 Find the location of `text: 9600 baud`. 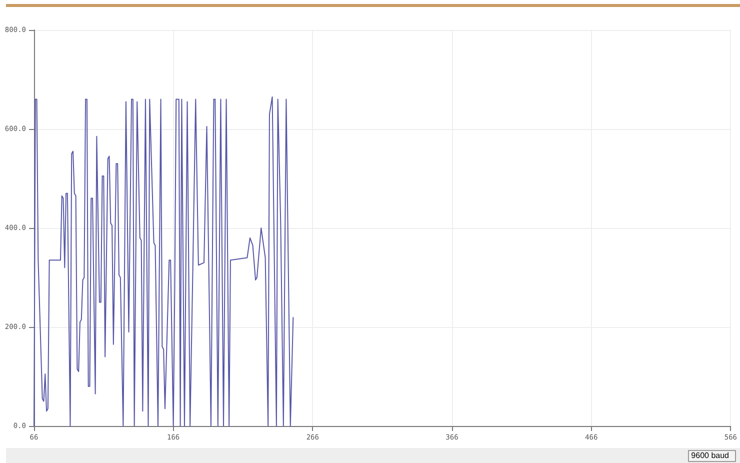

text: 9600 baud is located at coordinates (712, 456).